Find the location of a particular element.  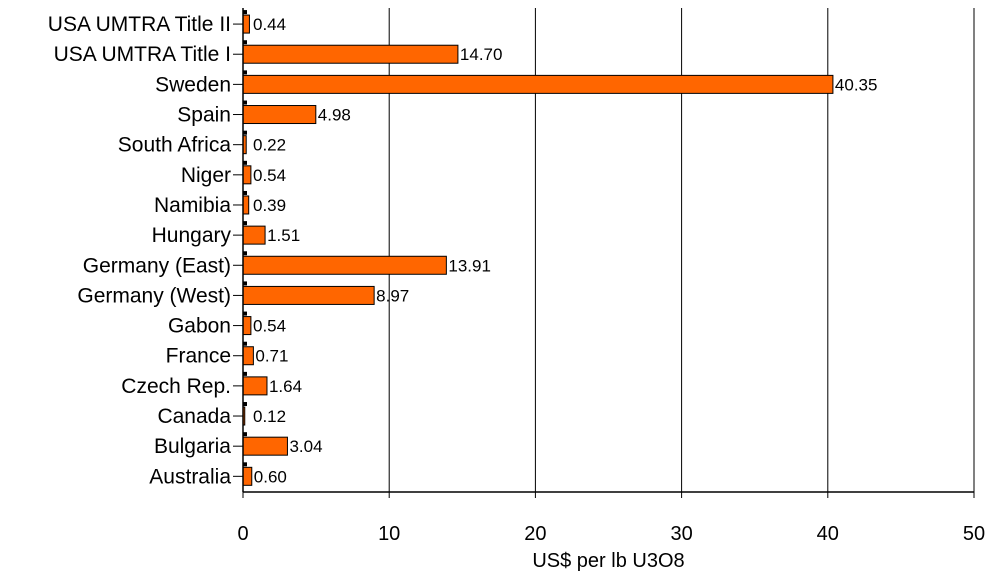

x-axis-title: US$ per lb U3O8 is located at coordinates (608, 561).